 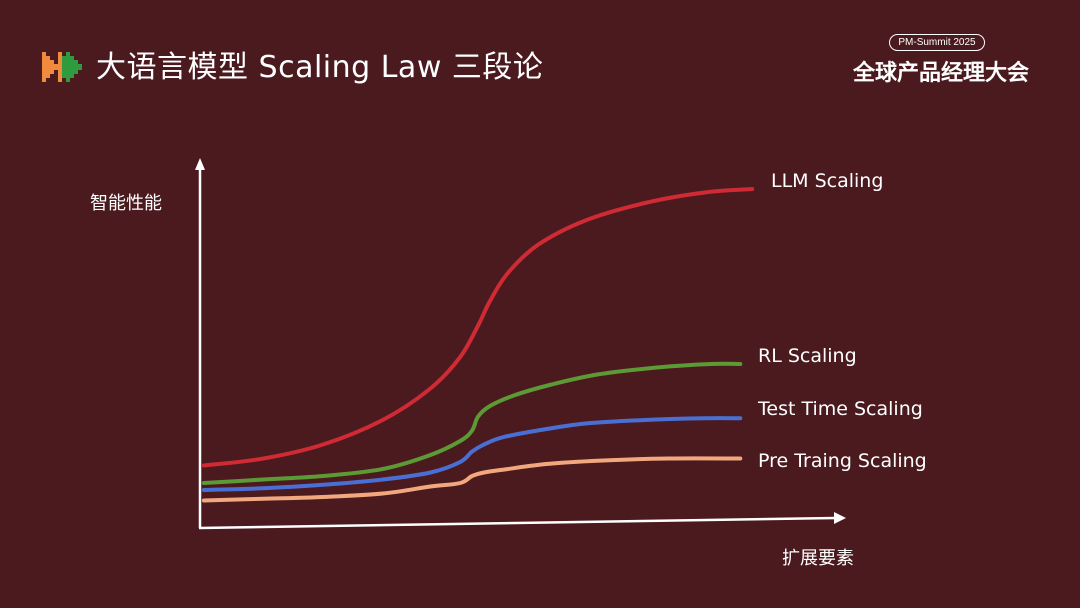 I want to click on x-axis-arrow-icon, so click(x=840, y=518).